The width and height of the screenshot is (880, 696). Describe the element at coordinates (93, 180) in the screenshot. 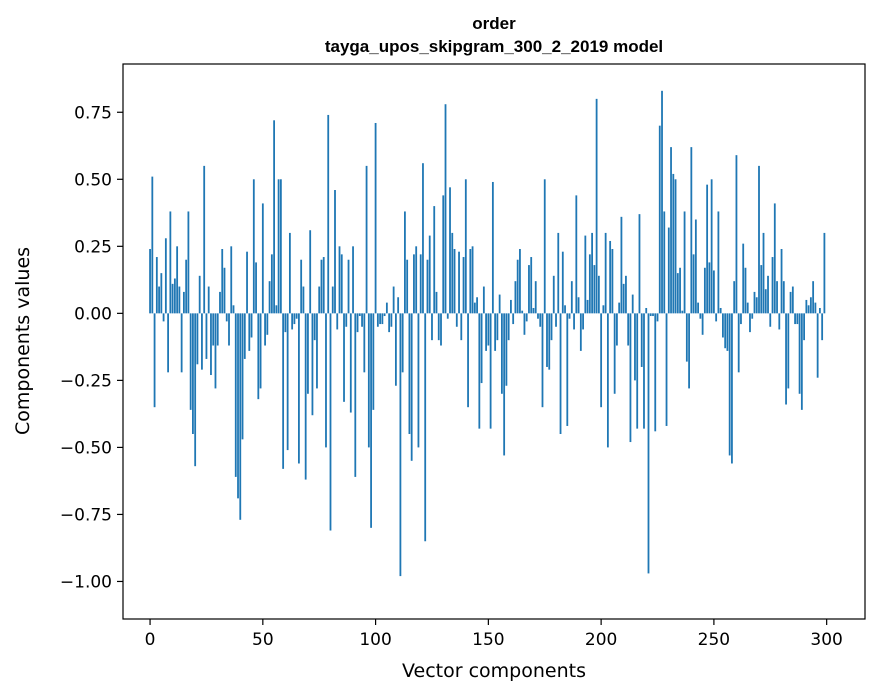

I see `y-tick-label: 0.50` at that location.